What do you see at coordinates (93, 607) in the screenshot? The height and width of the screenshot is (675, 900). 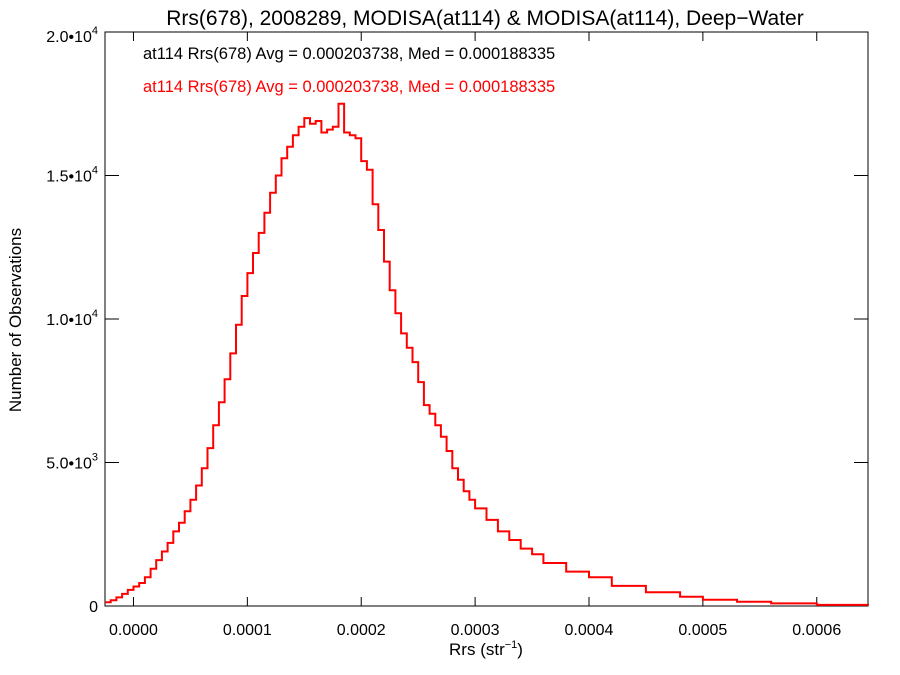 I see `y-tick-label: 0` at bounding box center [93, 607].